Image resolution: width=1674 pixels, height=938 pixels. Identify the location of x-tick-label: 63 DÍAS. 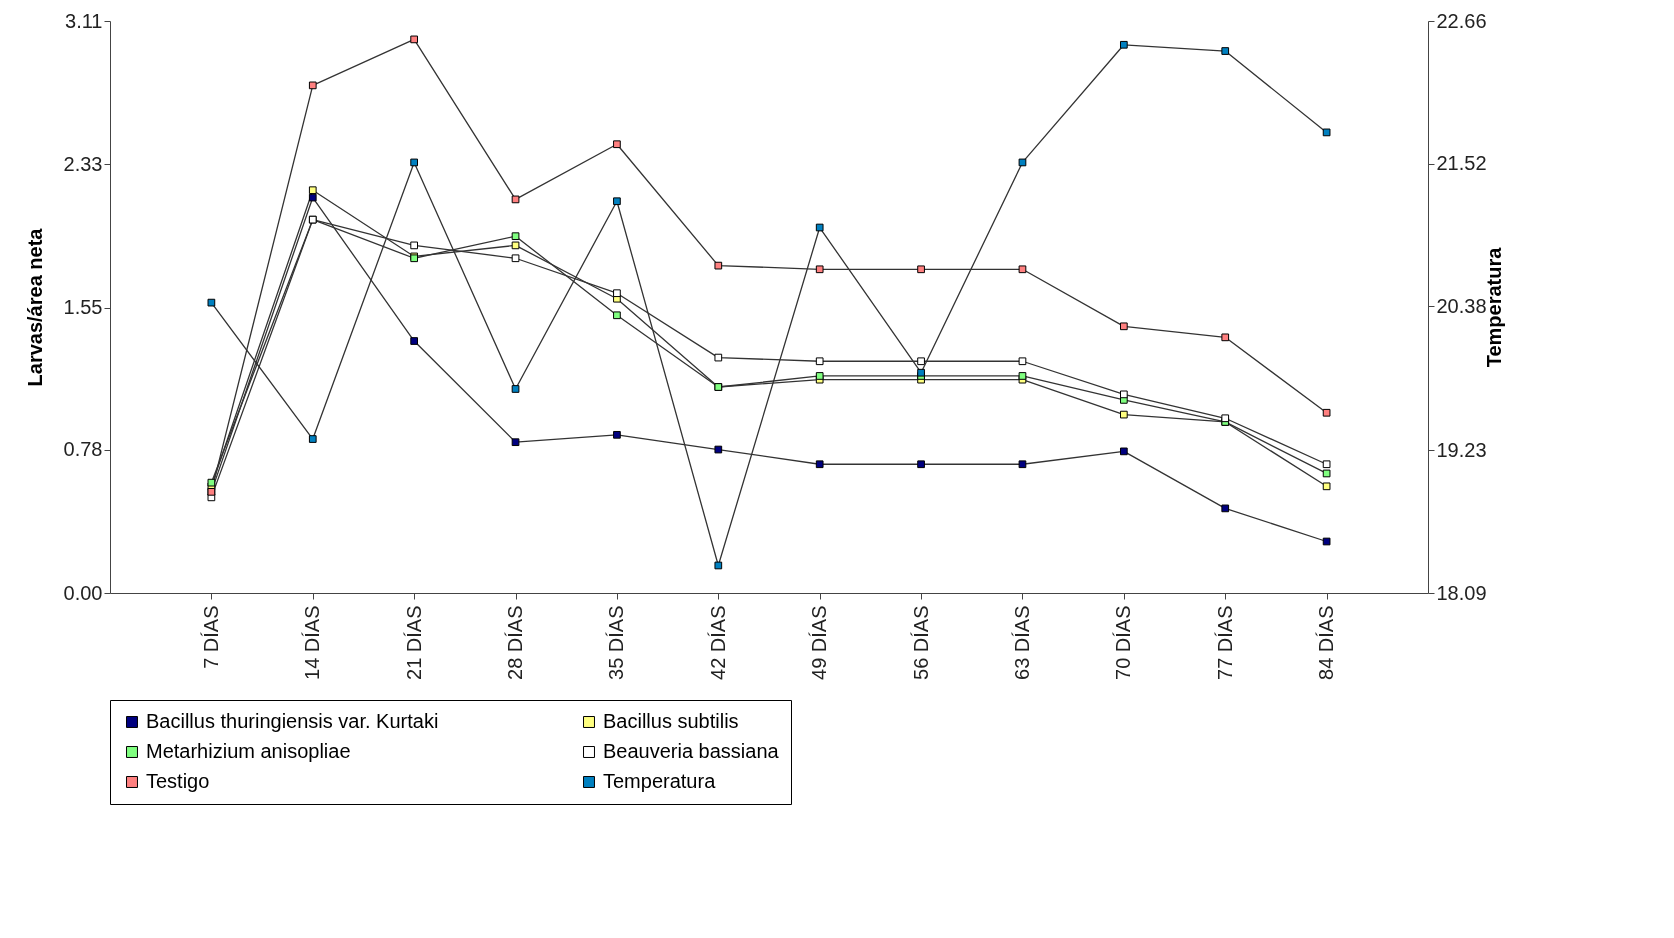
(1021, 642).